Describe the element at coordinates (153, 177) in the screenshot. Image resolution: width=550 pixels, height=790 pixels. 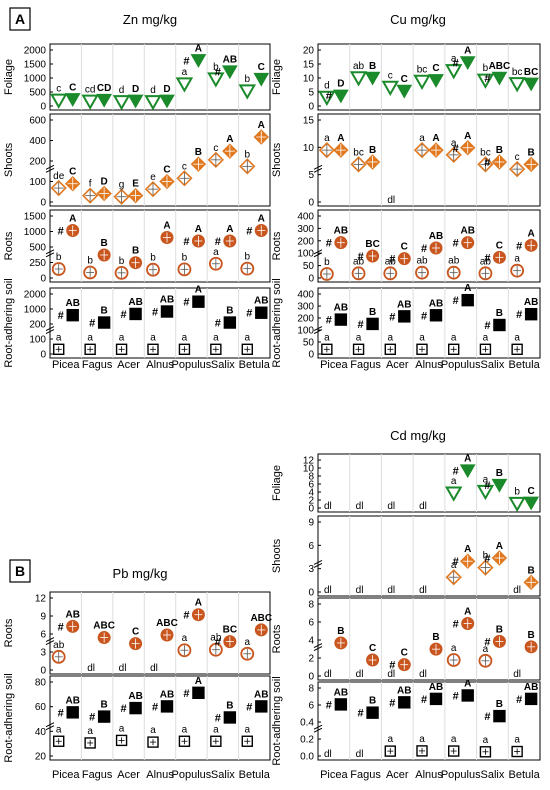
I see `letter-open: e` at that location.